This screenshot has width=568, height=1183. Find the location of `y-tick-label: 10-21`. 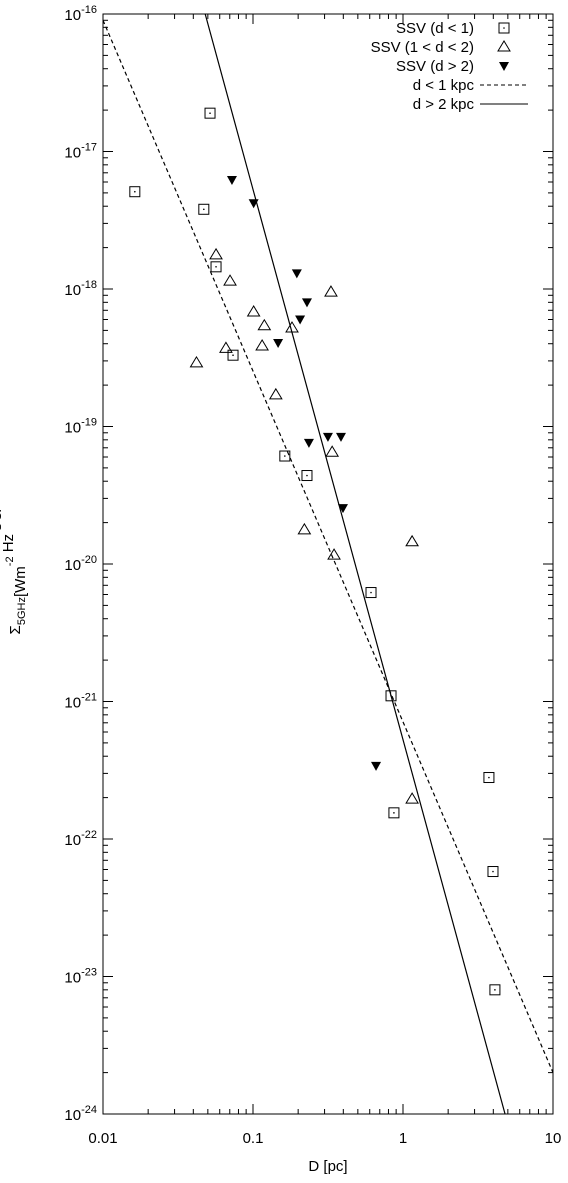

y-tick-label: 10-21 is located at coordinates (80, 702).